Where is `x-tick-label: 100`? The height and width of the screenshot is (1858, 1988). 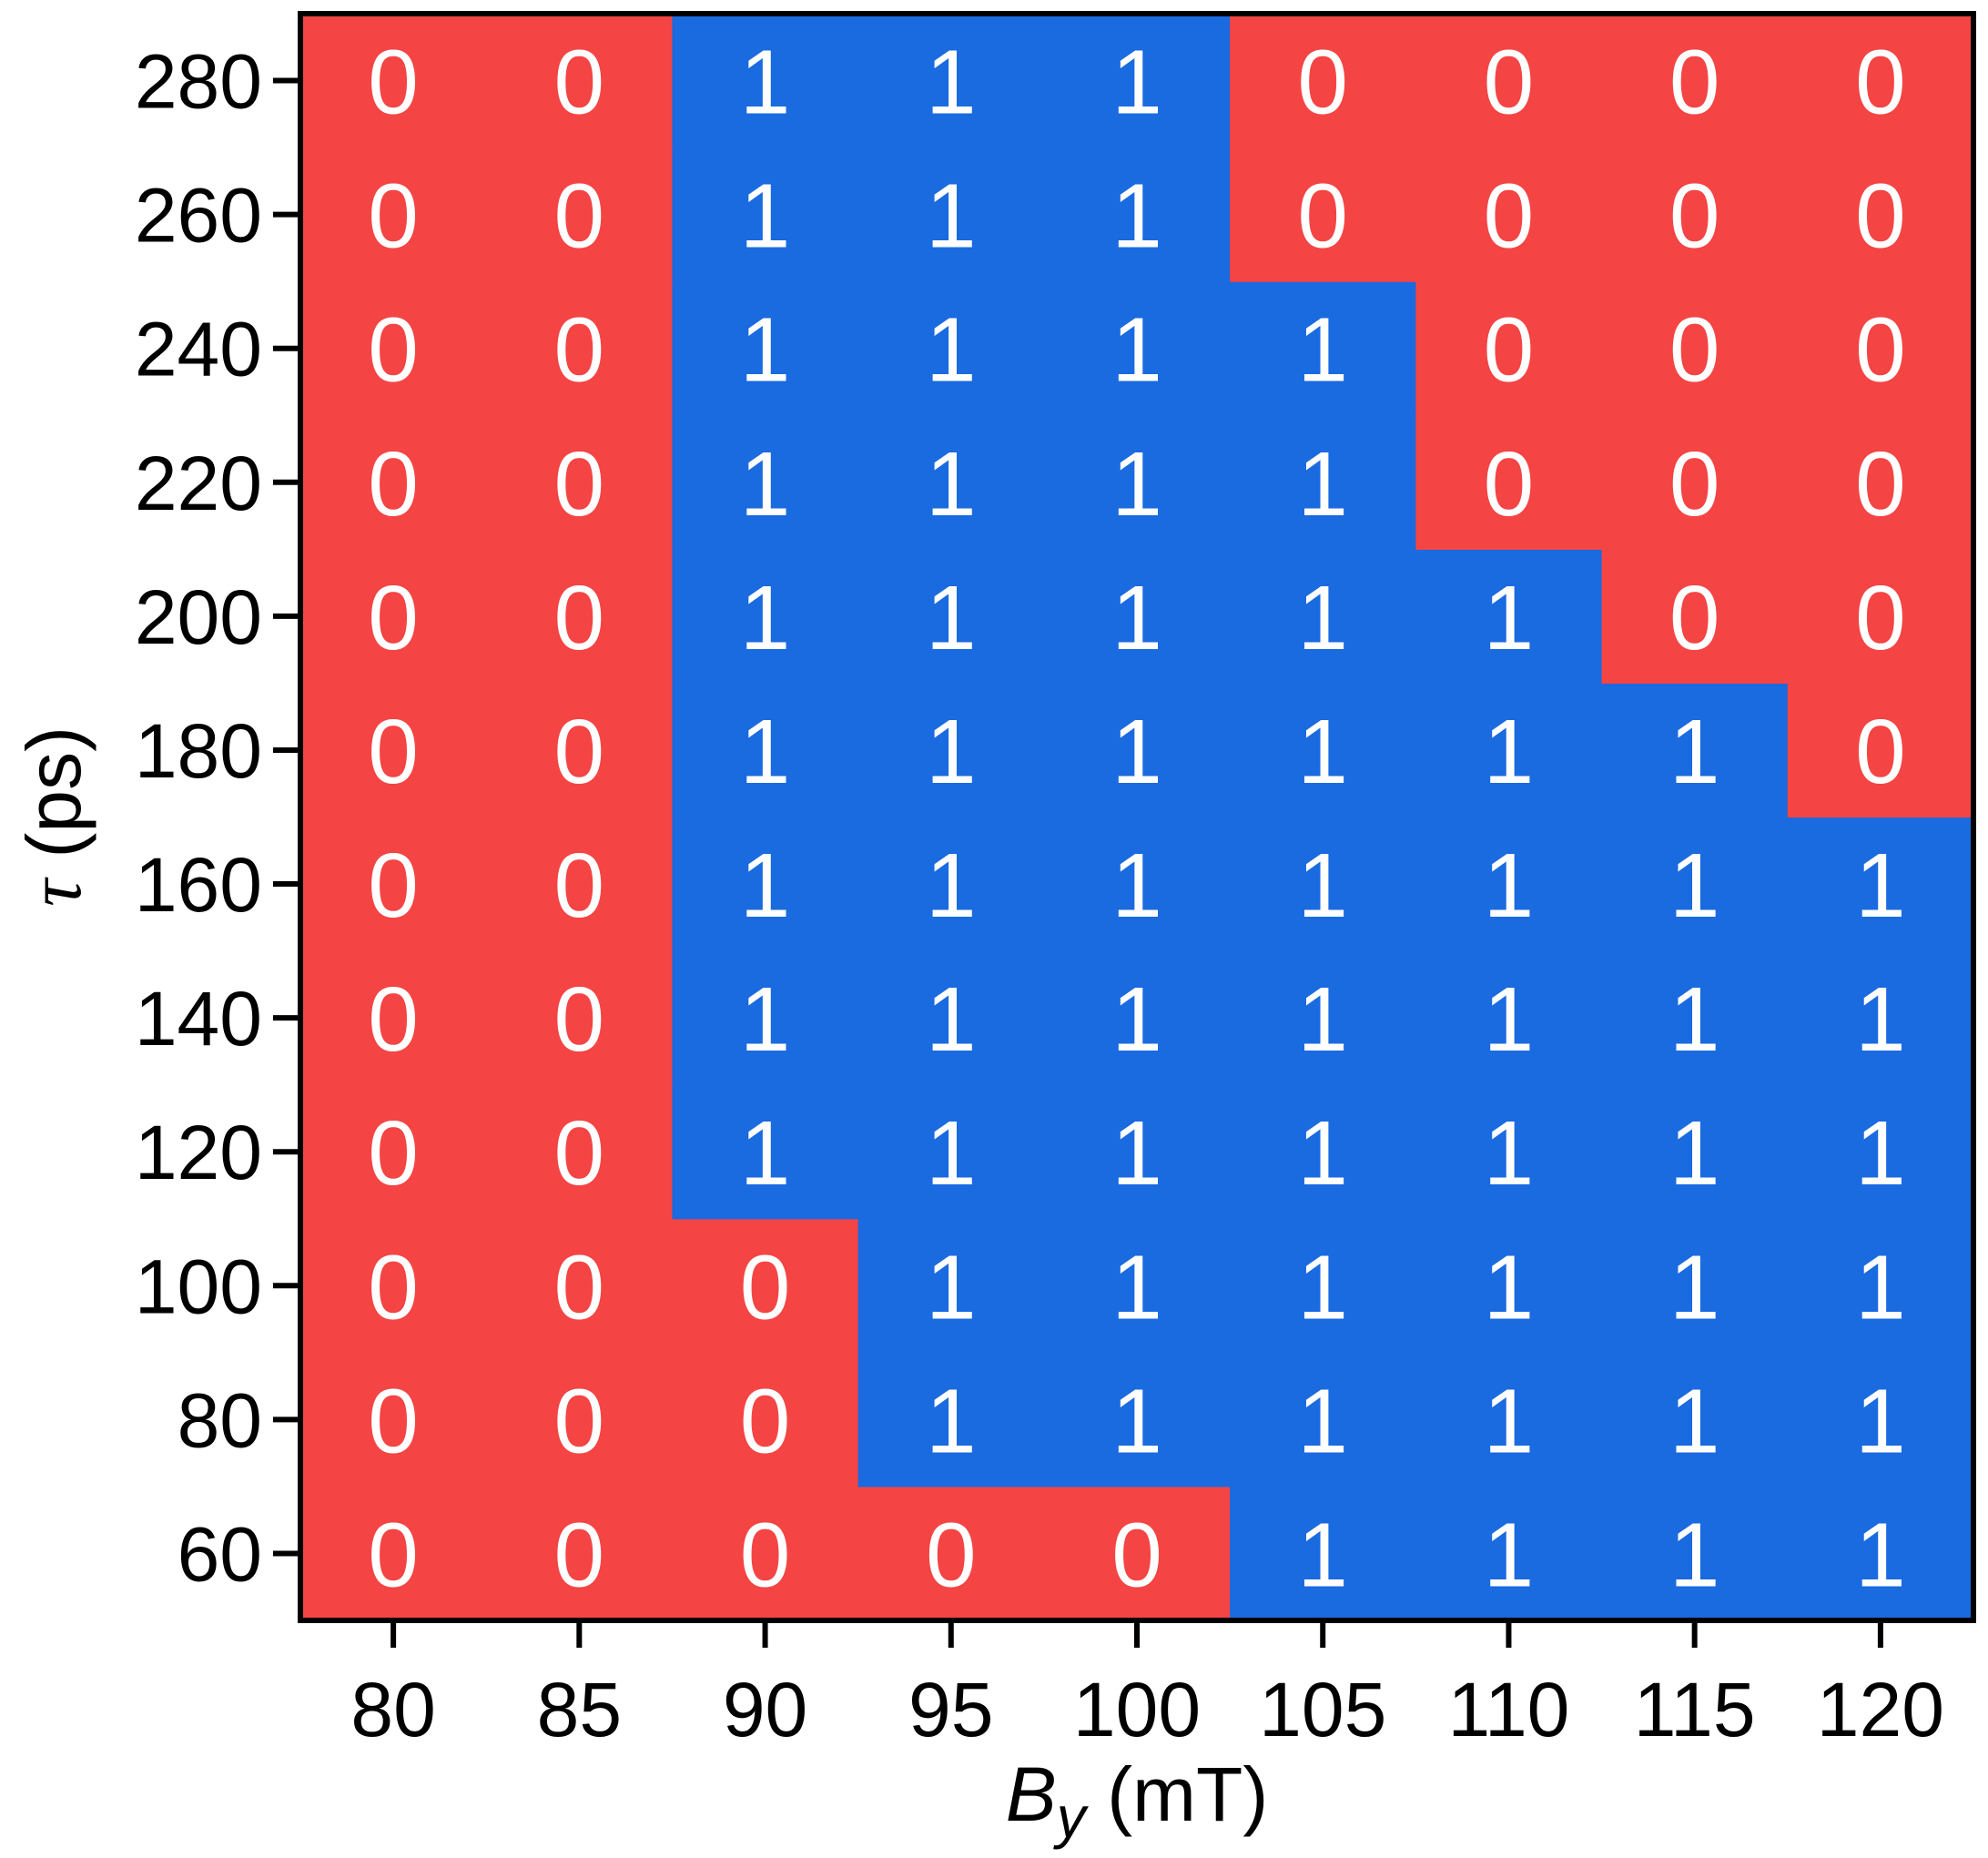
x-tick-label: 100 is located at coordinates (1137, 1709).